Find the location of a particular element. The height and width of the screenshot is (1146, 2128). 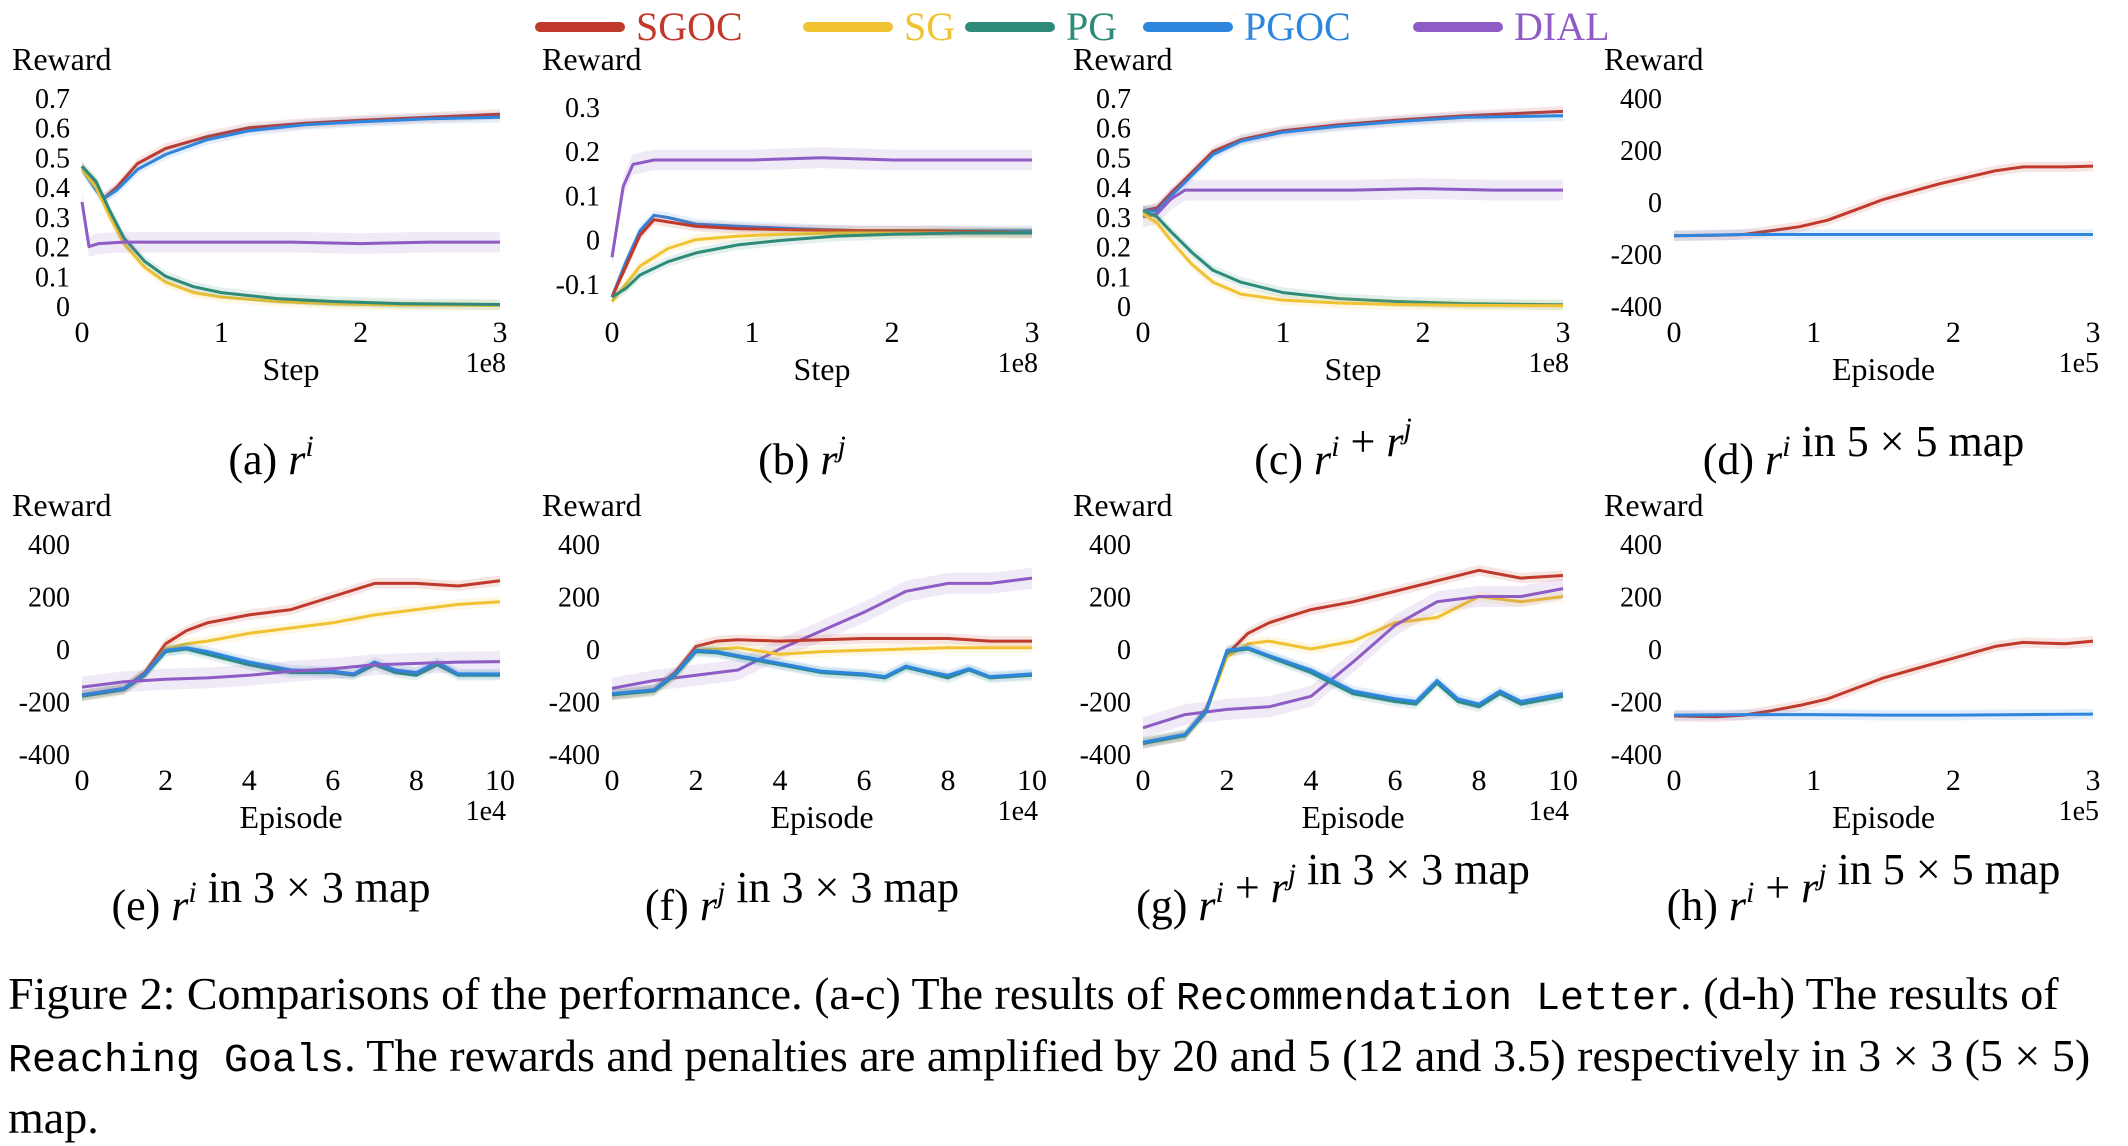

series-line-sg is located at coordinates (1353, 260).